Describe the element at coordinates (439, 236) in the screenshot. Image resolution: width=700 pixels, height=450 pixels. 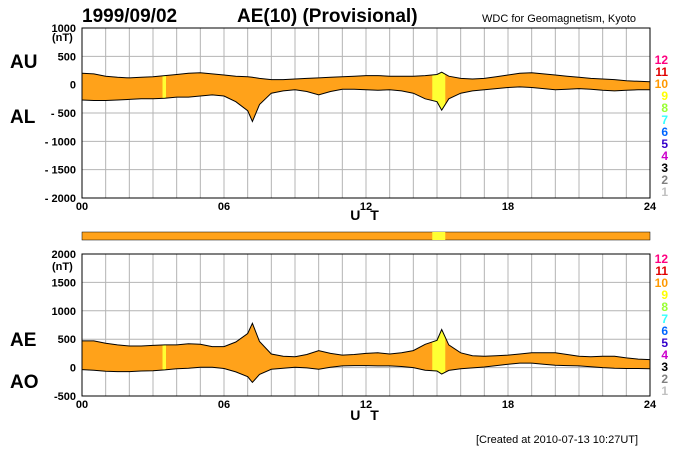
I see `activity-strip-highlight` at that location.